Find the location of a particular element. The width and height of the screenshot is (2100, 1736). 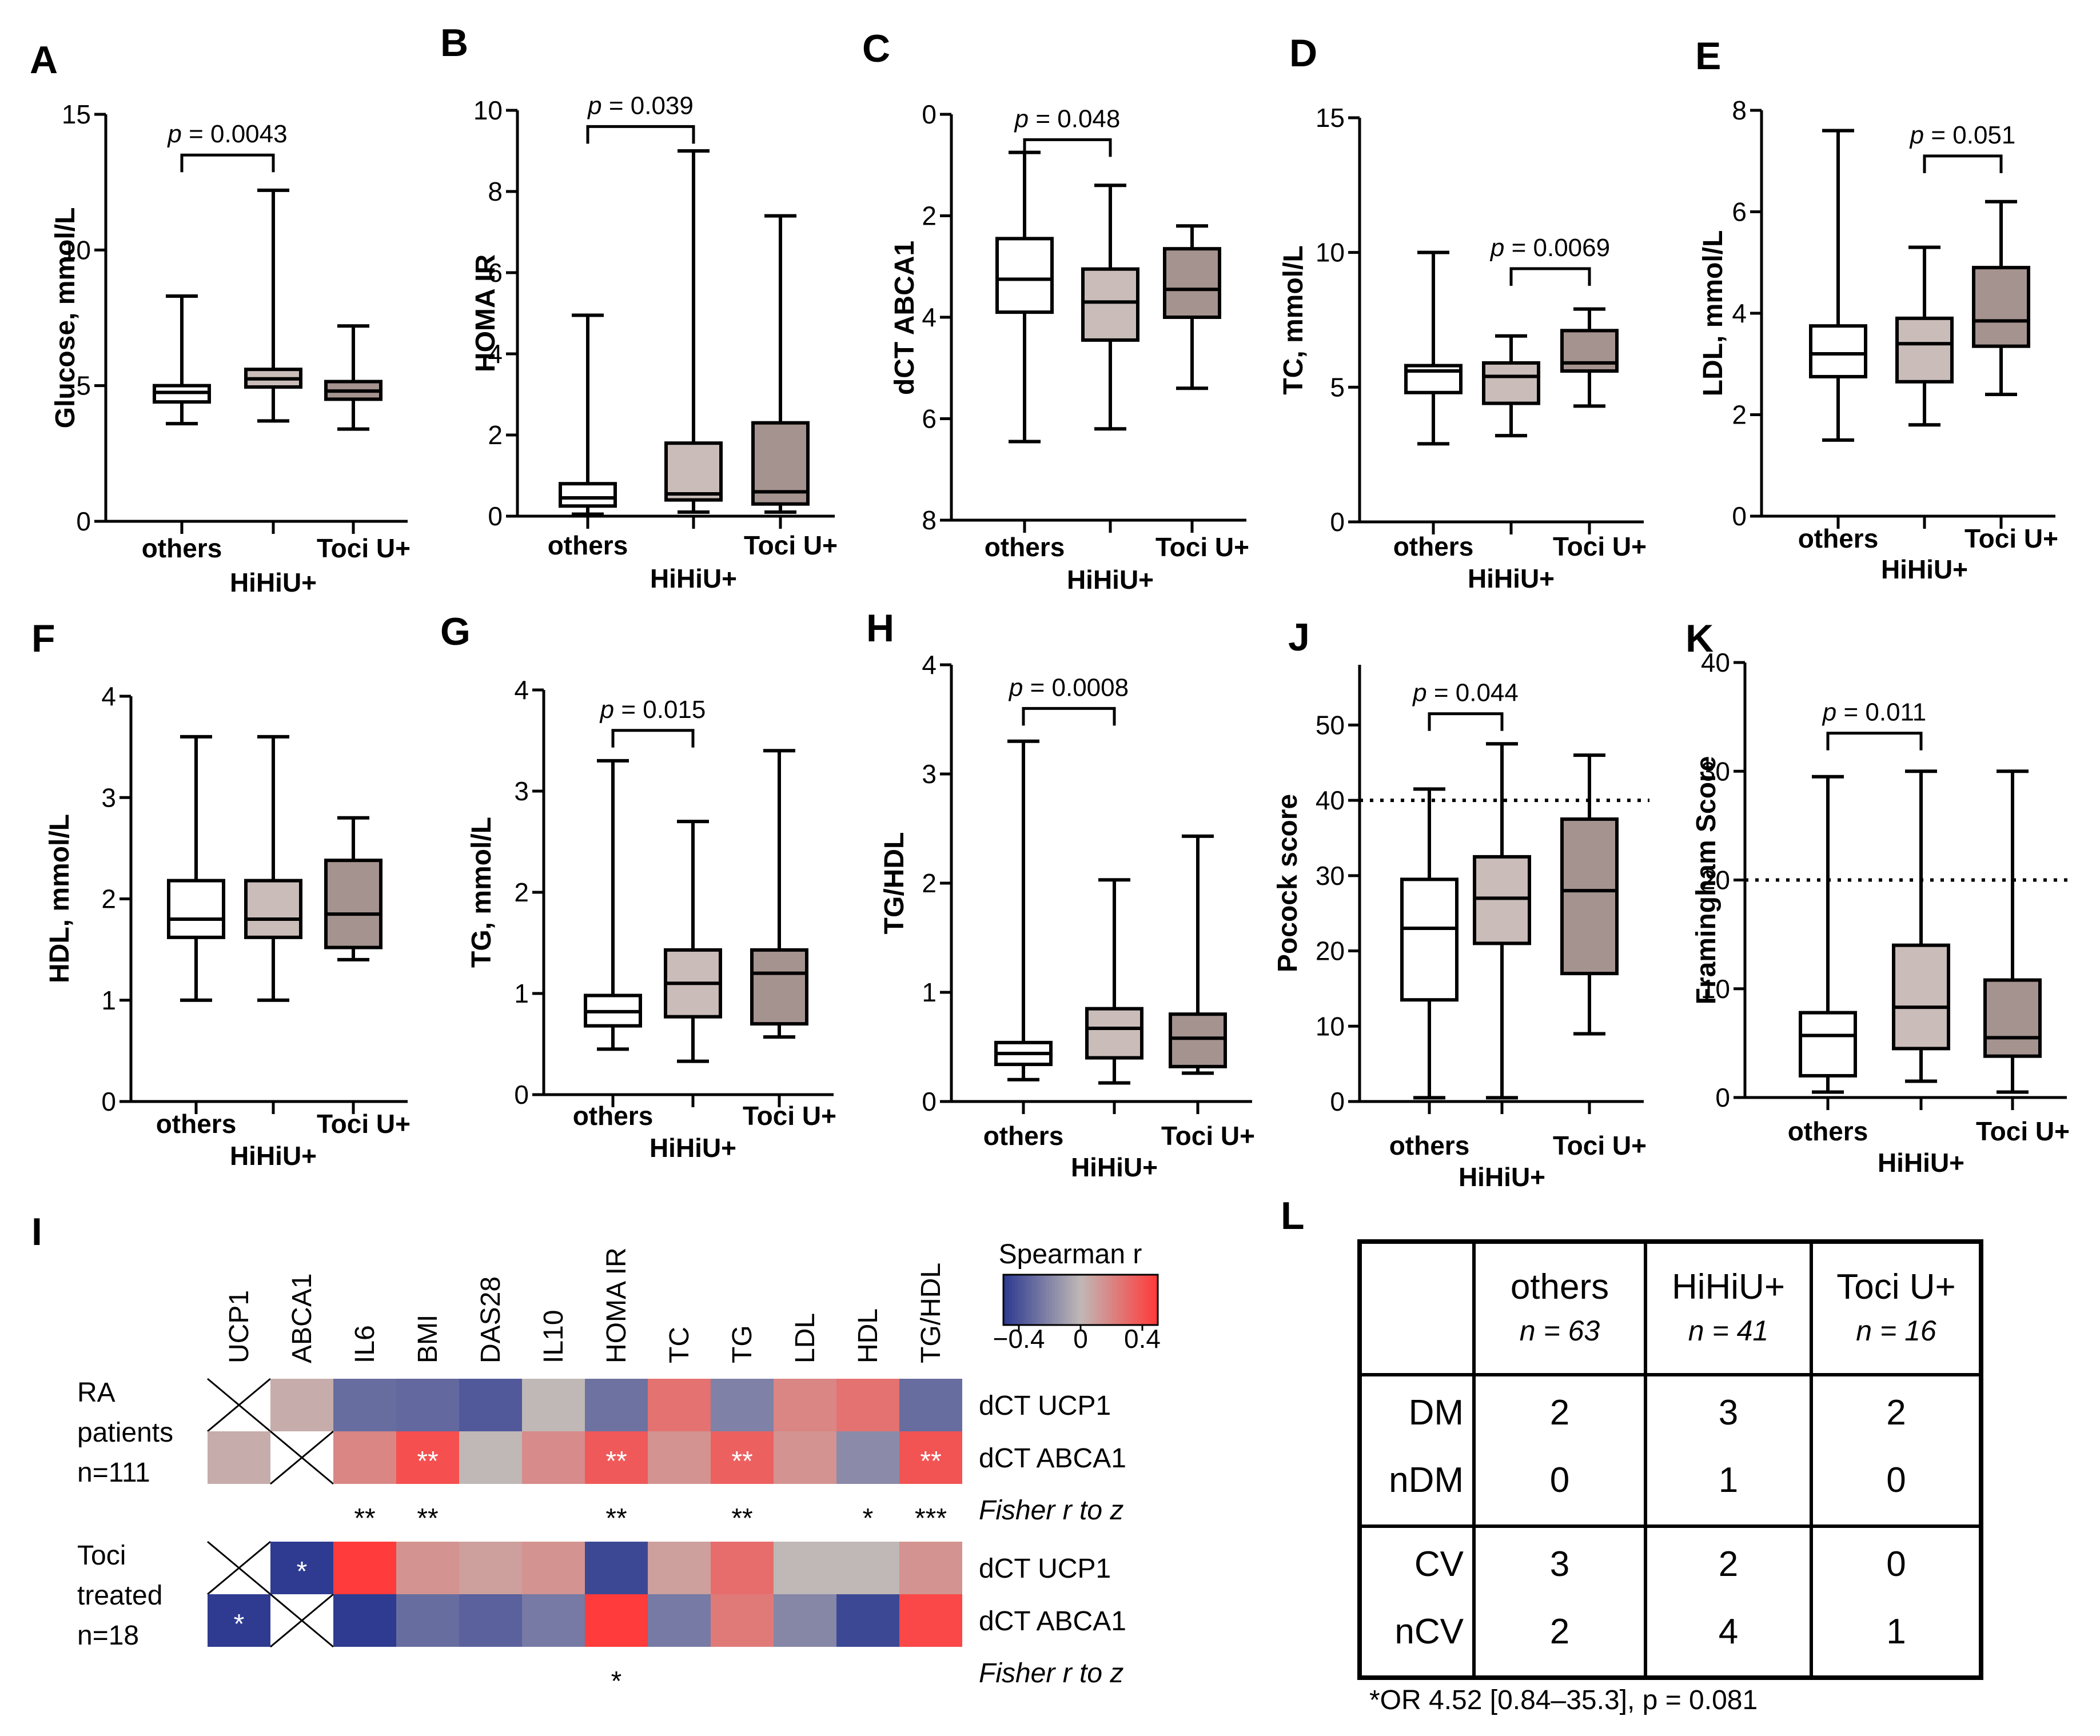

heatmap-column-label: IL10 is located at coordinates (554, 1336).